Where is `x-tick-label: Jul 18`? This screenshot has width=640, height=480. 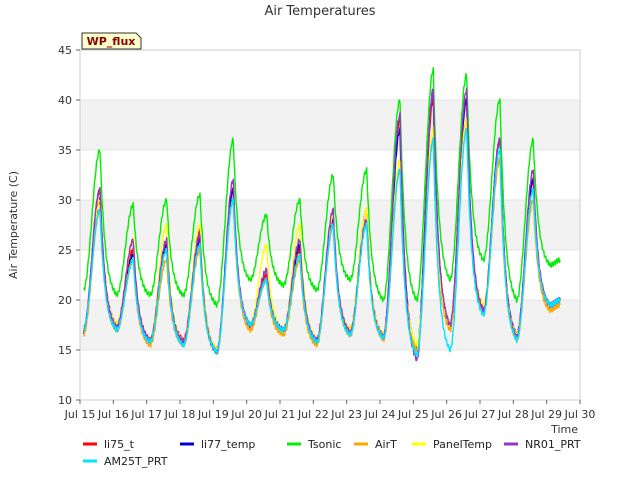 x-tick-label: Jul 18 is located at coordinates (180, 414).